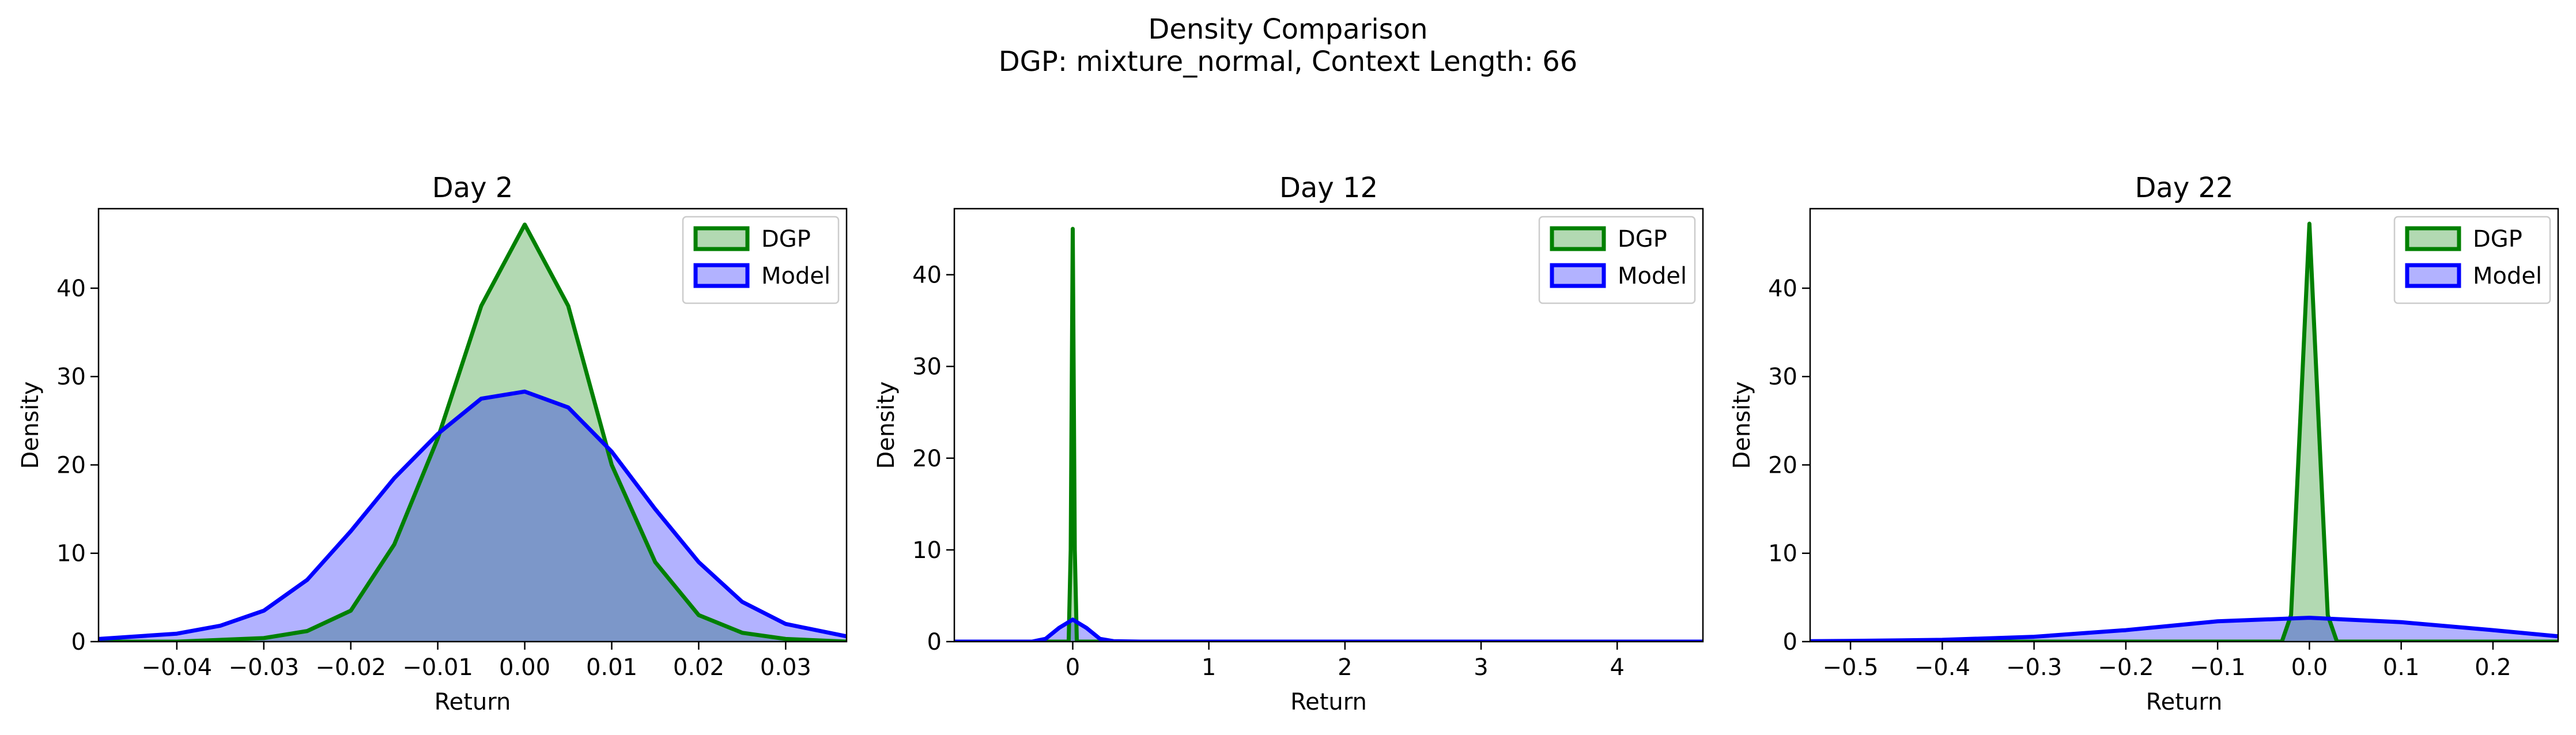 The height and width of the screenshot is (735, 2576). What do you see at coordinates (1328, 188) in the screenshot?
I see `subplot-title: Day 12` at bounding box center [1328, 188].